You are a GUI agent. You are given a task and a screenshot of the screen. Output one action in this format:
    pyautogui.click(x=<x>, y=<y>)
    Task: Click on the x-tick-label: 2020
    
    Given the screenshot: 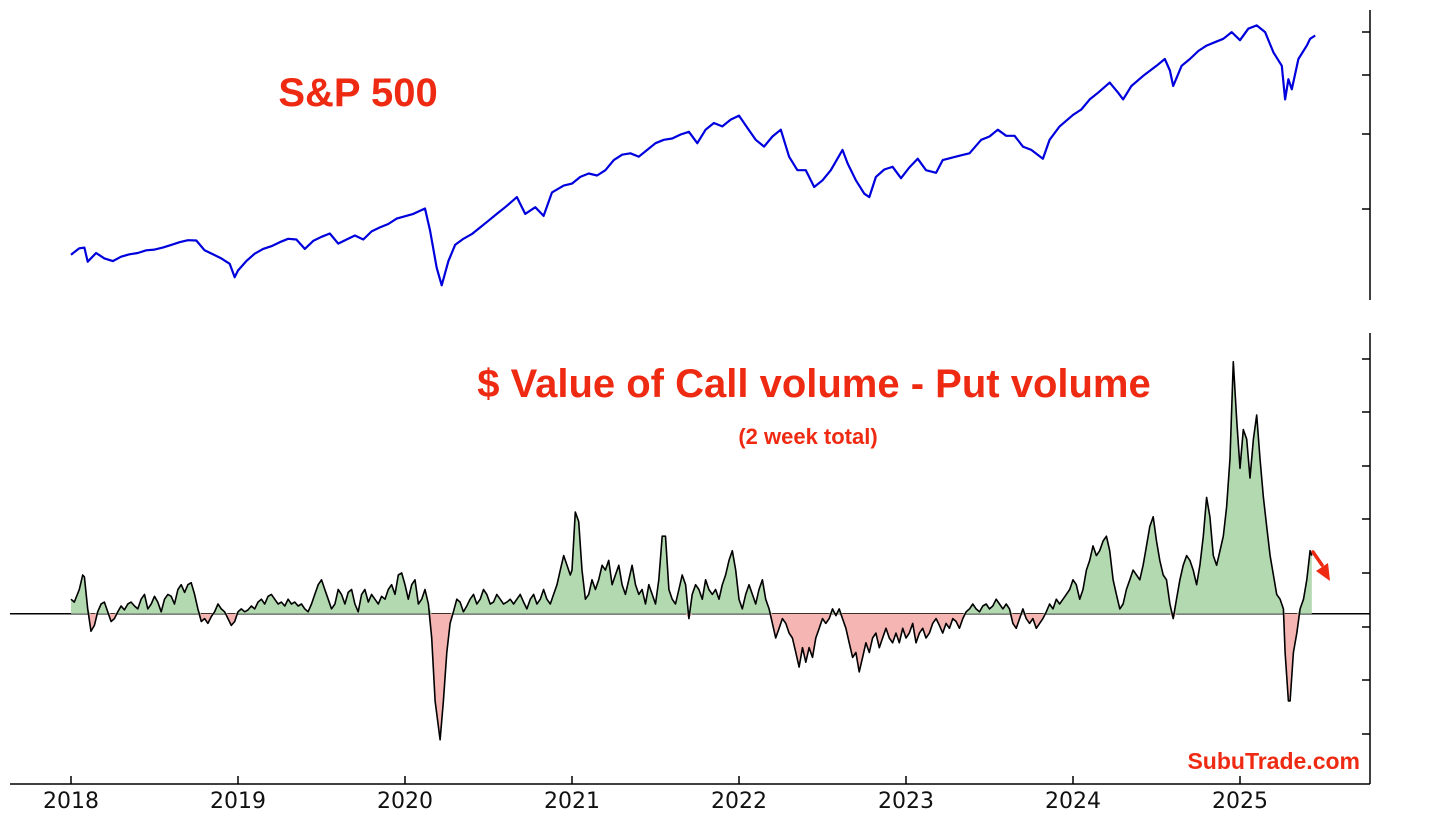 What is the action you would take?
    pyautogui.click(x=405, y=801)
    